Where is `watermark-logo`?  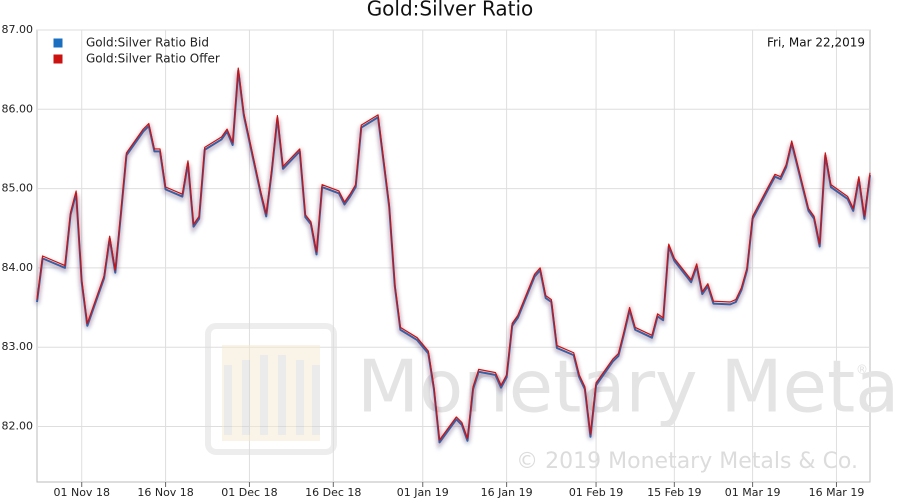
watermark-logo is located at coordinates (271, 389).